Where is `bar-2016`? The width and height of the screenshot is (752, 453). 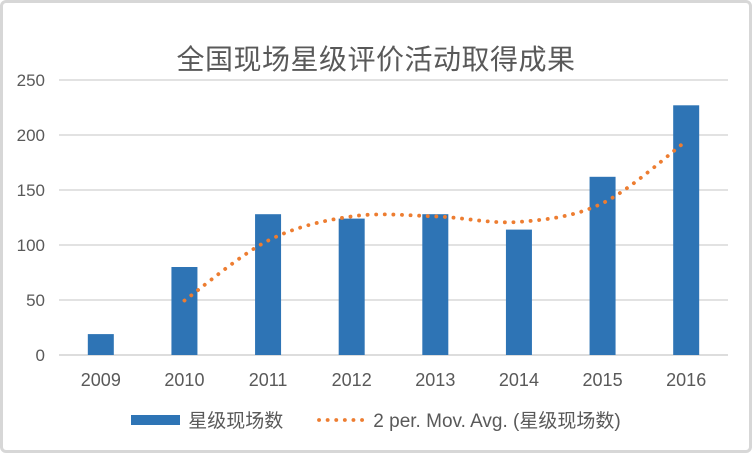 bar-2016 is located at coordinates (686, 230).